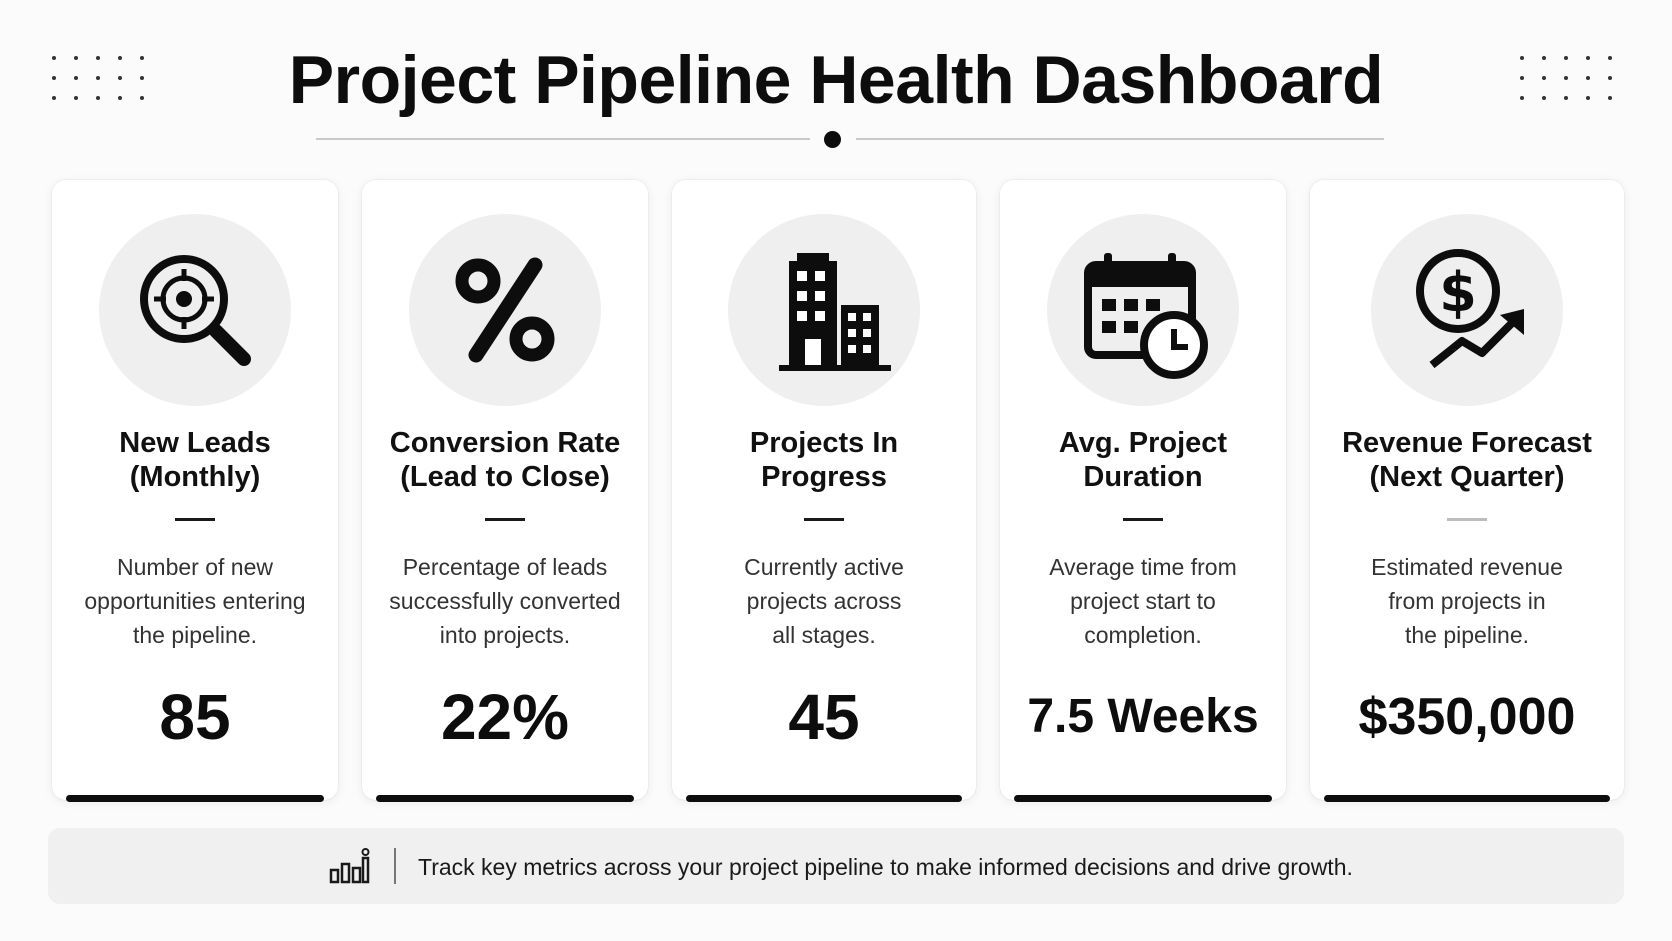  I want to click on metric-value: 85, so click(195, 717).